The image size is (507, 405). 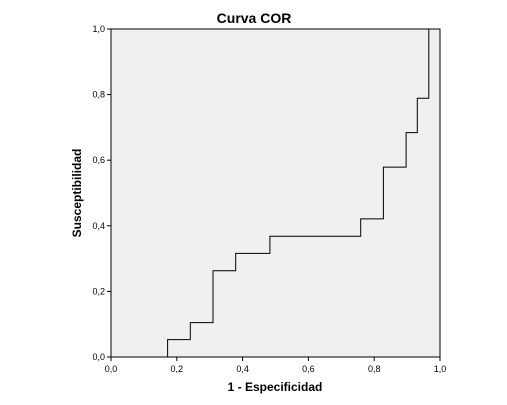 What do you see at coordinates (242, 369) in the screenshot?
I see `x-tick-label: 0,4` at bounding box center [242, 369].